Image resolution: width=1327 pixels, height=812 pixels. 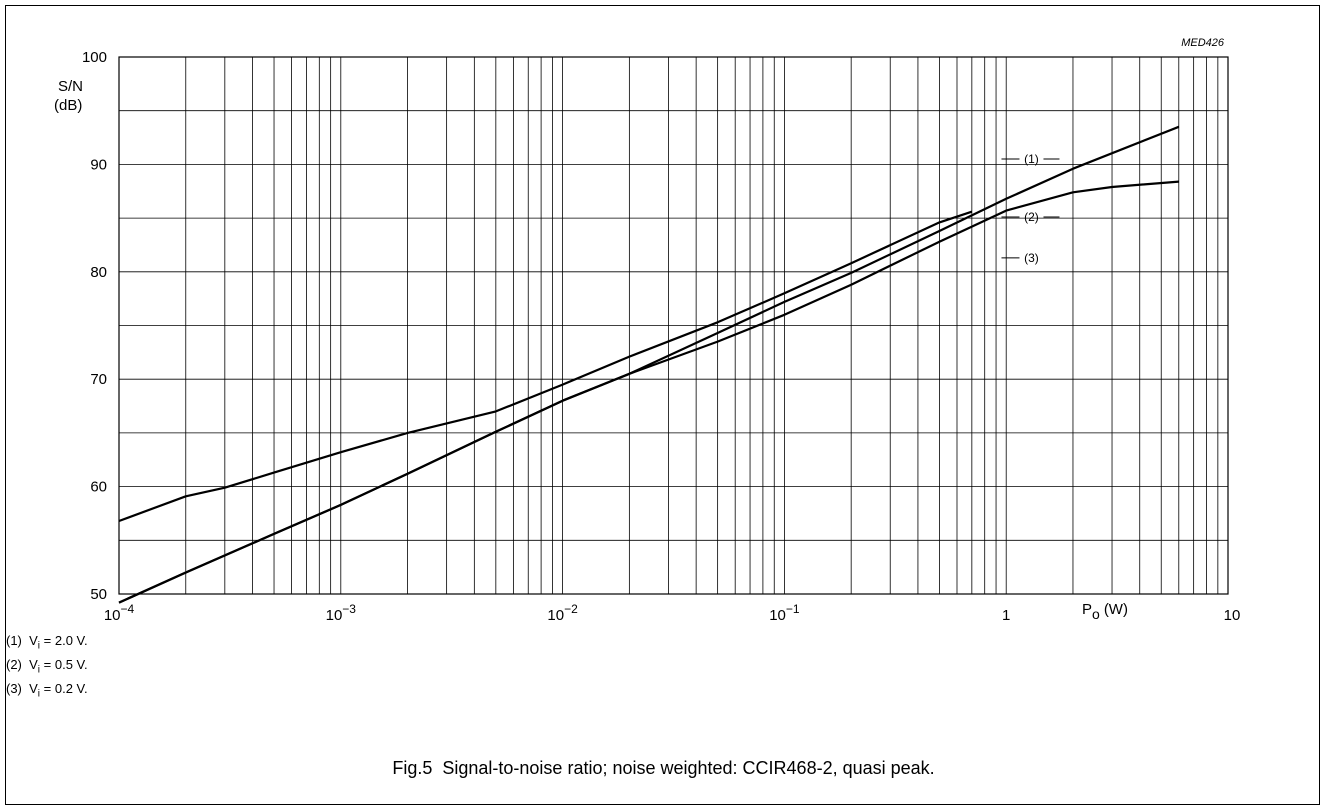 I want to click on legend-item: (3) Vi = 0.2 V., so click(x=47, y=692).